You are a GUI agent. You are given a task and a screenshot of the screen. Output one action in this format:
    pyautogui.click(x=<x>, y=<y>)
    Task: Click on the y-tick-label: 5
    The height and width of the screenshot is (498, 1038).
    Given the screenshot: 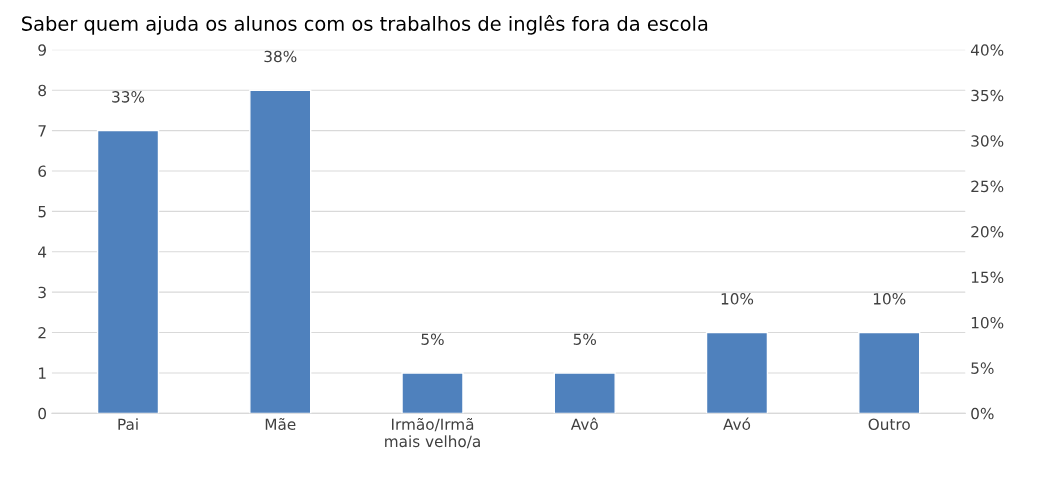 What is the action you would take?
    pyautogui.click(x=42, y=212)
    